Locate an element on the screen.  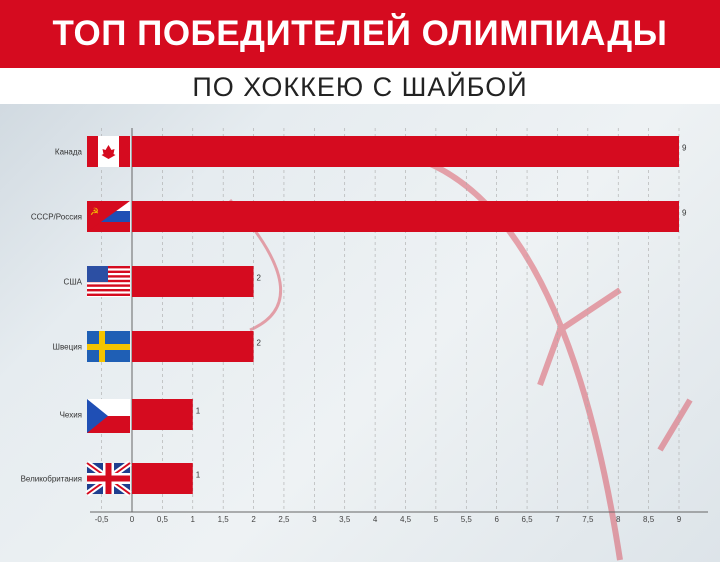
bar-row: Чехия 1 is located at coordinates (130, 416).